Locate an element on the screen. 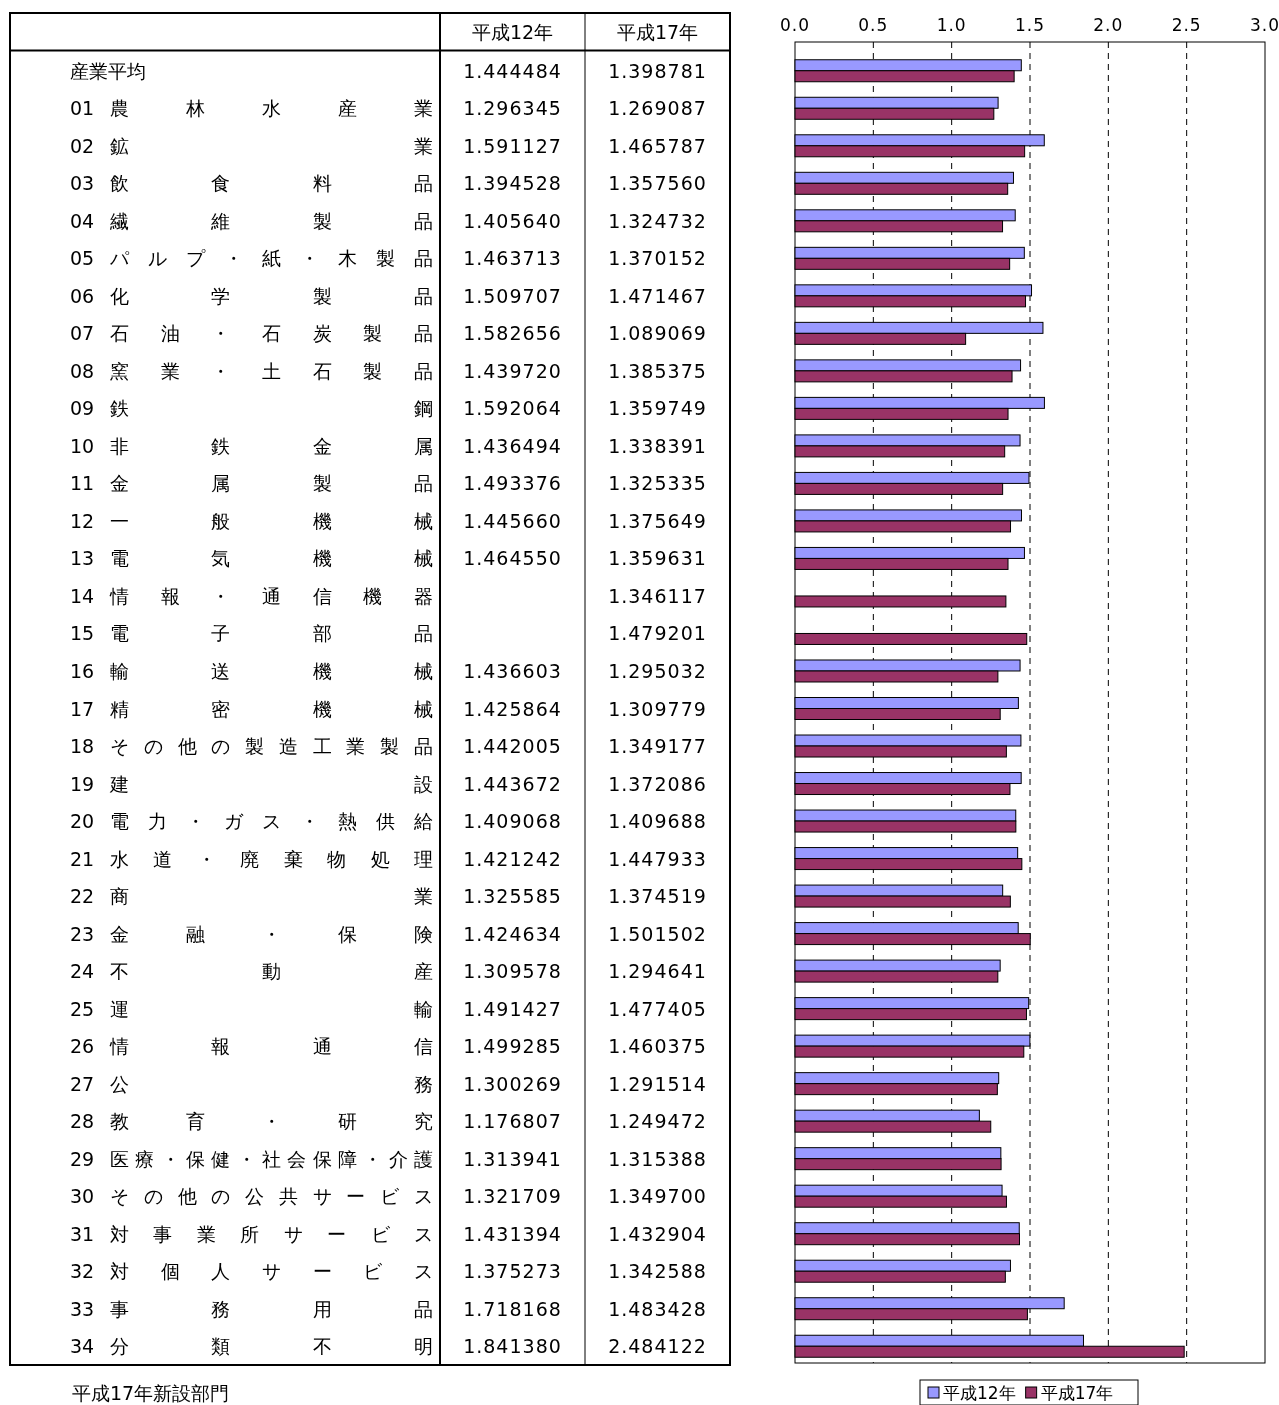 This screenshot has width=1279, height=1405. y-tick-label: 05 パルプ・紙・木製品 is located at coordinates (251, 258).